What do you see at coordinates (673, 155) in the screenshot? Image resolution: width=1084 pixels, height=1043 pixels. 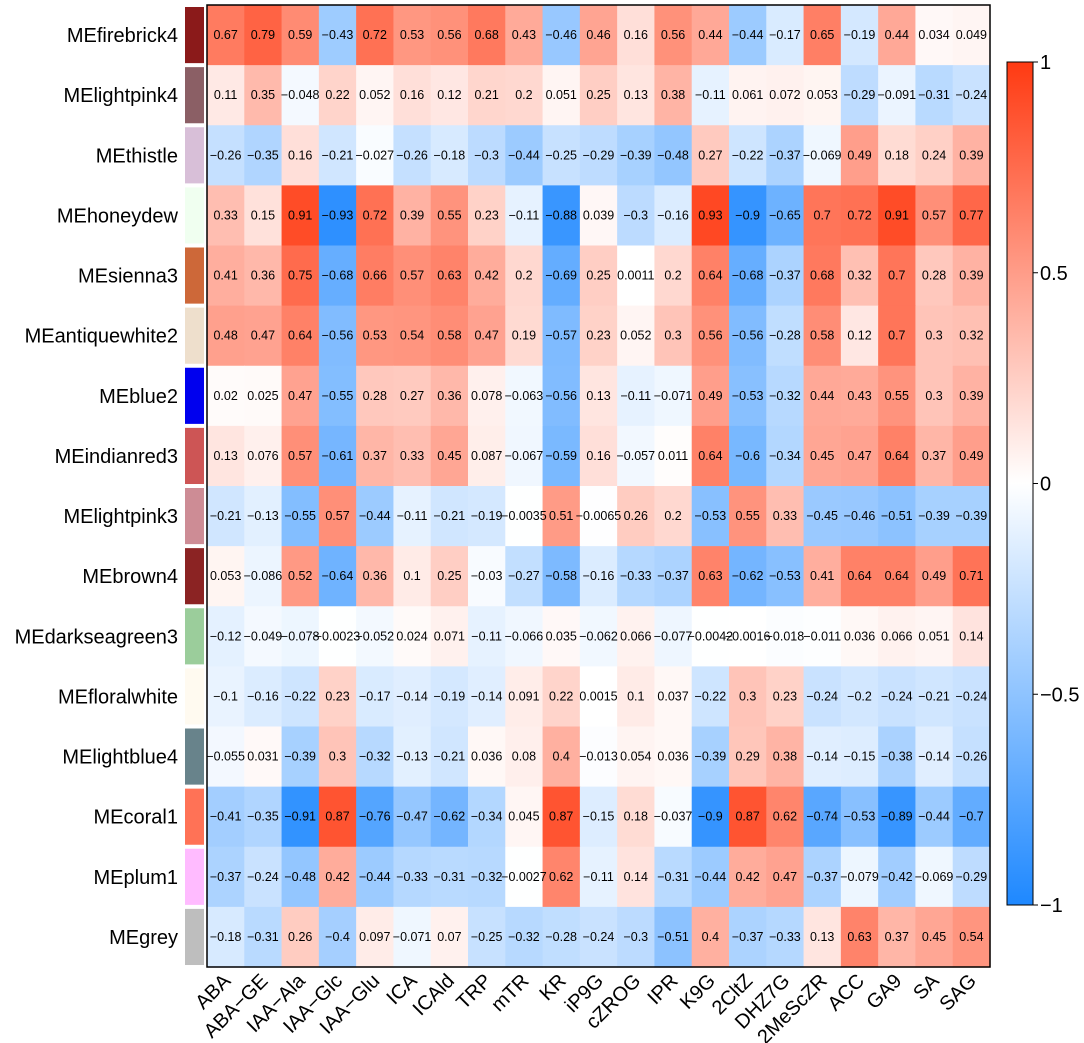 I see `cell-value-label: −0.48` at bounding box center [673, 155].